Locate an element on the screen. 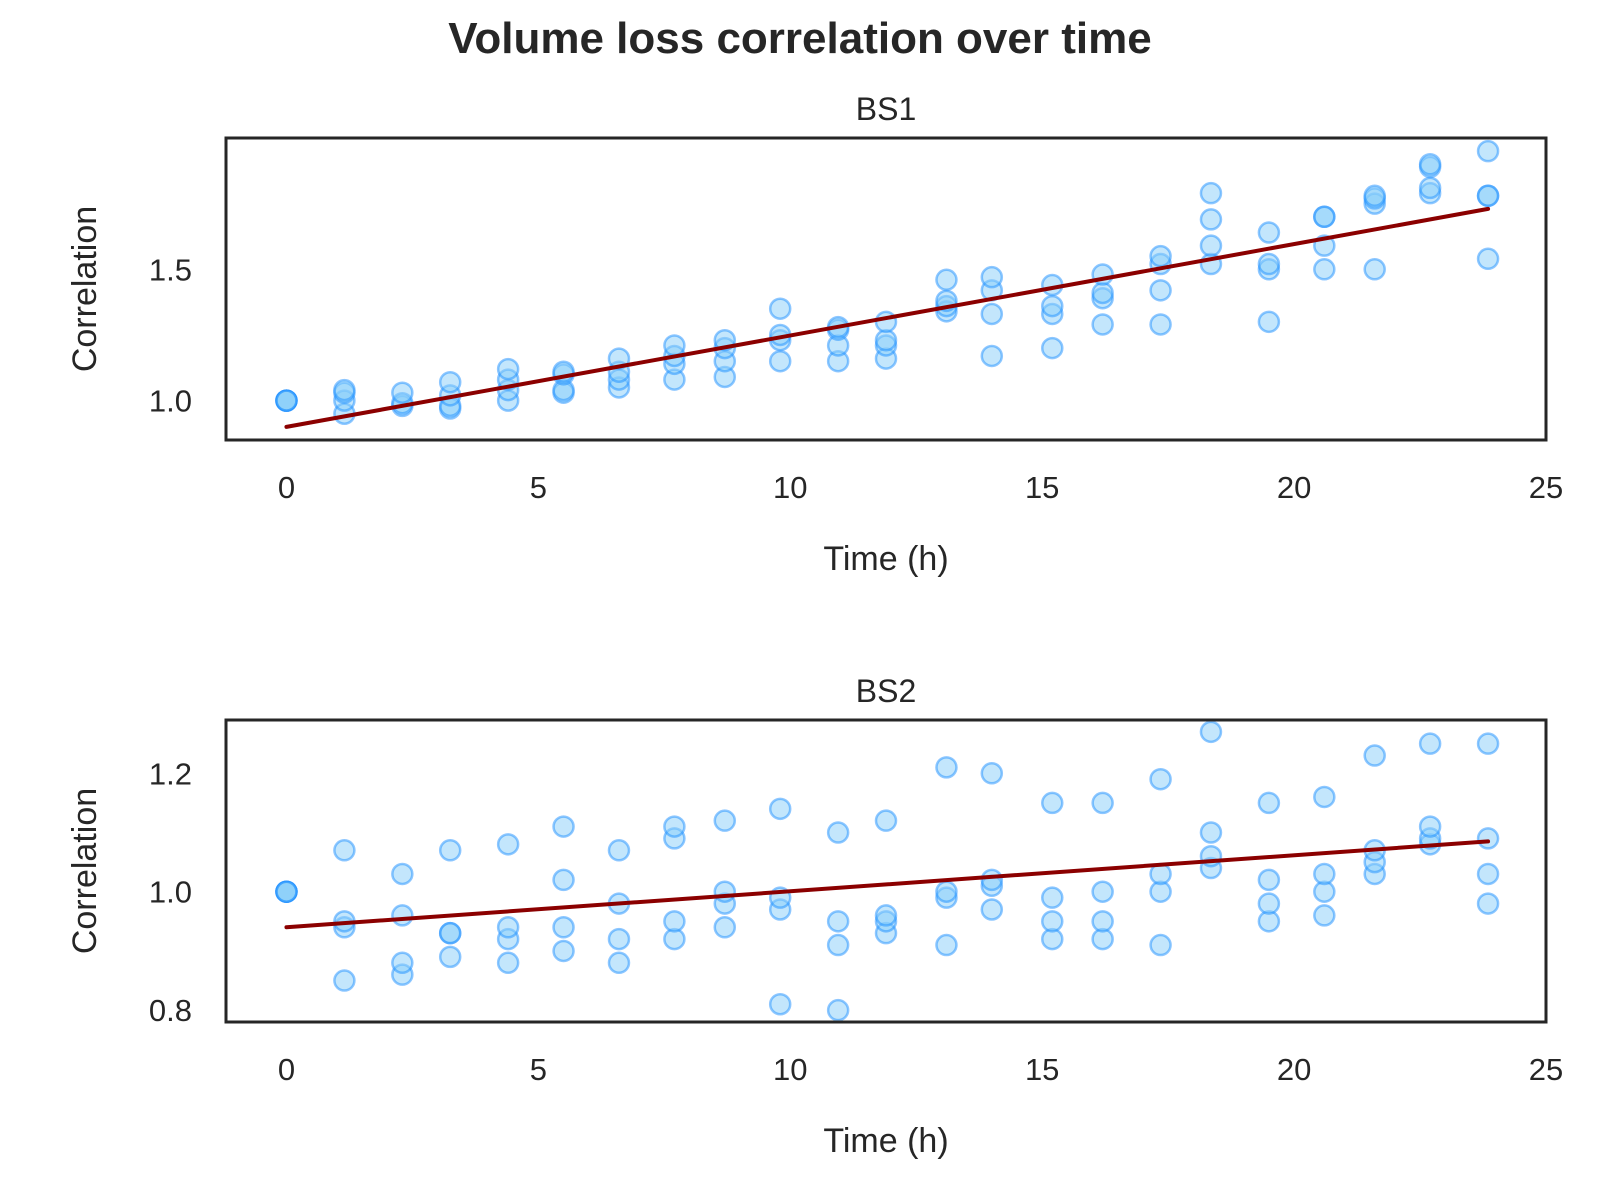 The image size is (1600, 1200). figure-title: Volume loss correlation over time is located at coordinates (800, 38).